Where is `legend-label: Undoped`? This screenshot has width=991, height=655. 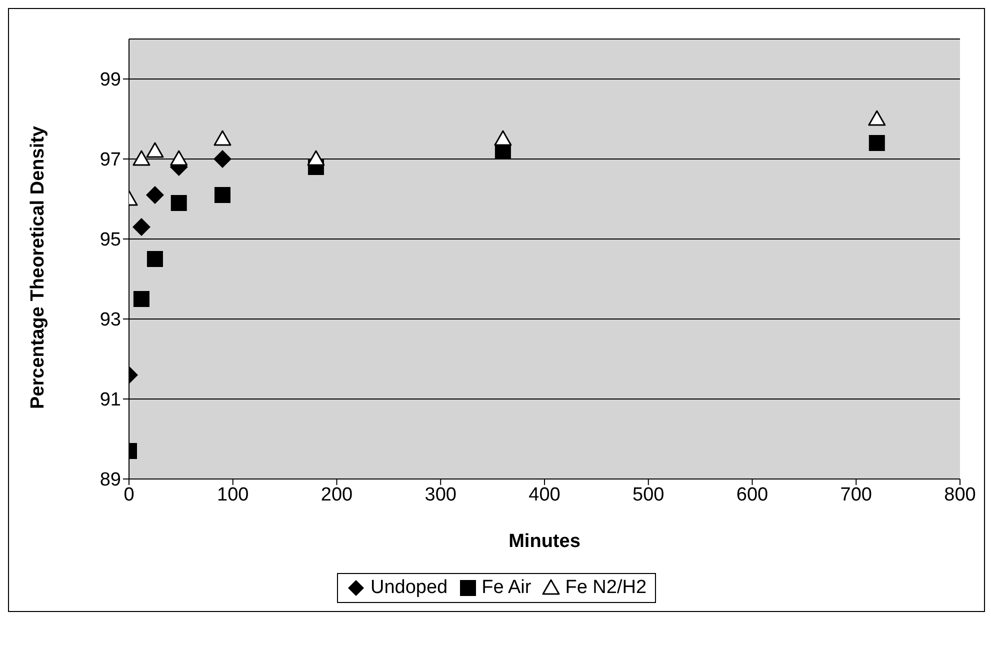 legend-label: Undoped is located at coordinates (408, 588).